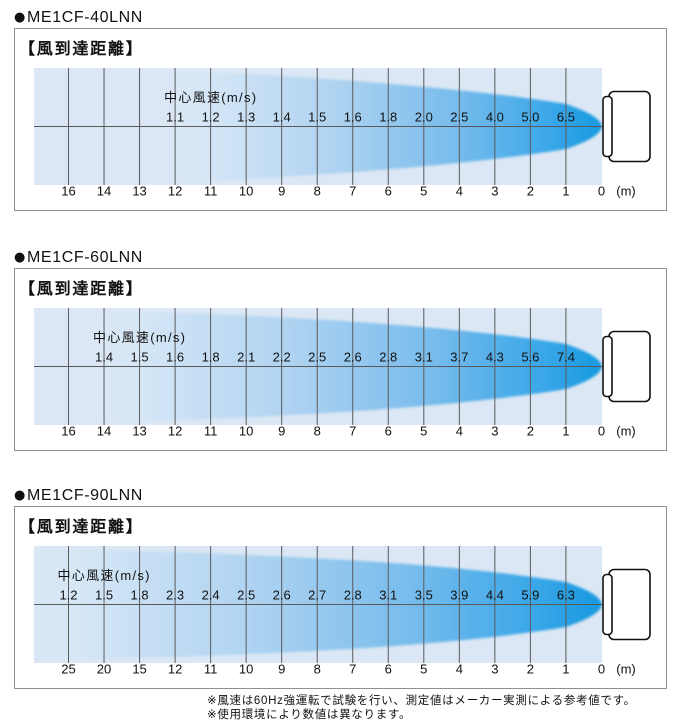 The height and width of the screenshot is (723, 680). Describe the element at coordinates (459, 669) in the screenshot. I see `distance-tick-label: 4` at that location.